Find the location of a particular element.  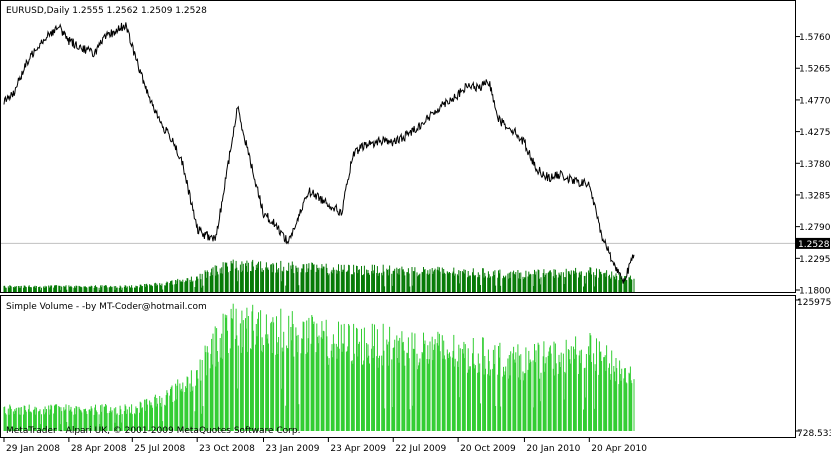

price-axis-tick-label: 1.5265 is located at coordinates (815, 70).